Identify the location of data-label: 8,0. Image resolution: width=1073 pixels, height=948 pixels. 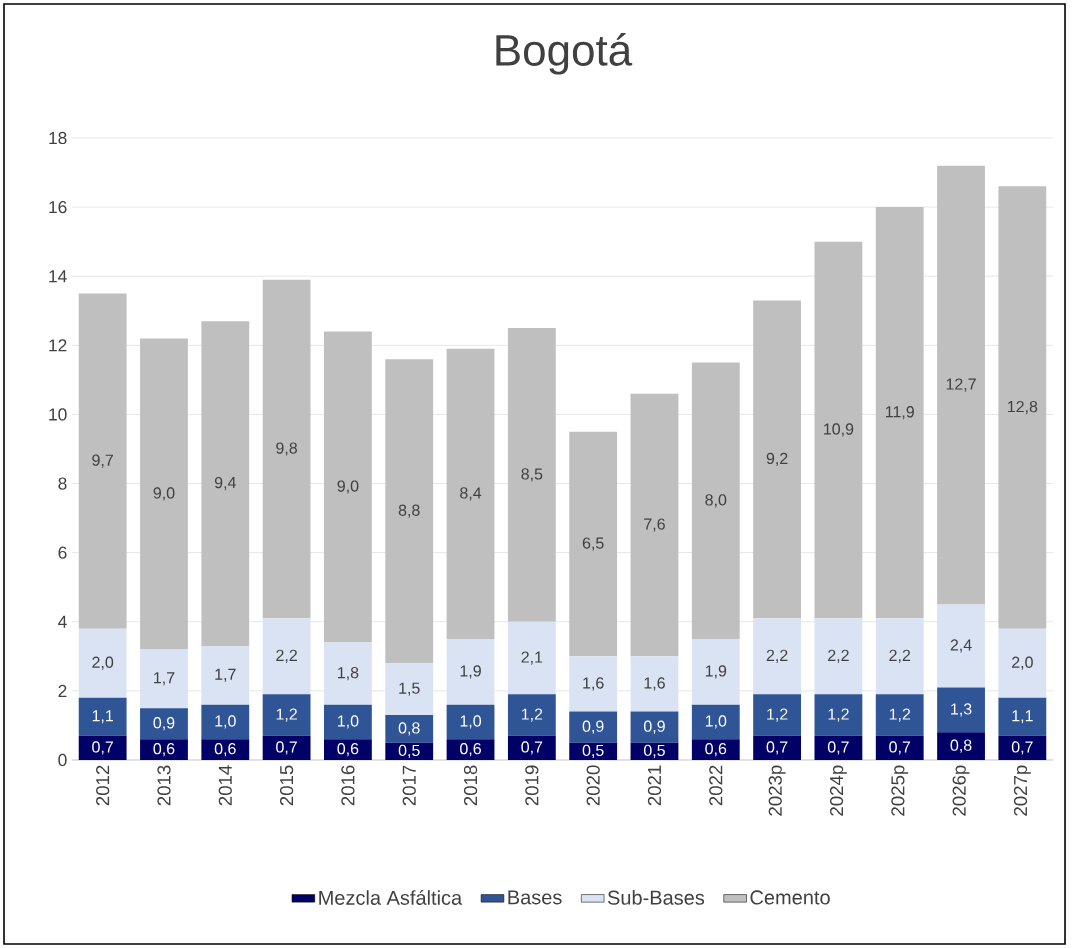
(716, 501).